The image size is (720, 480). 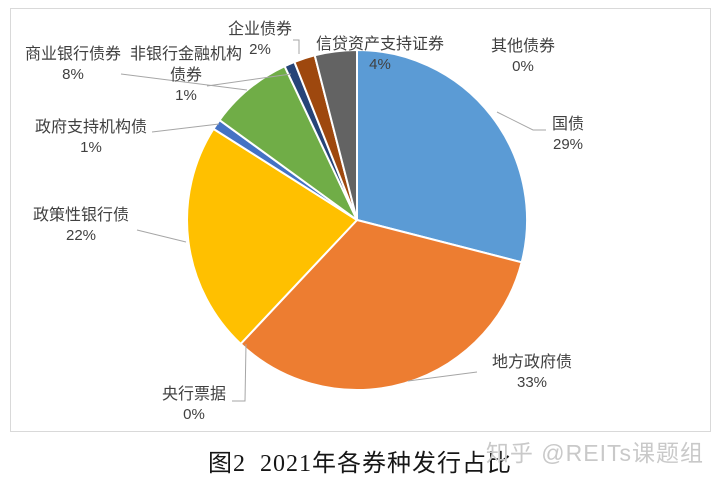 What do you see at coordinates (185, 65) in the screenshot?
I see `pie-label-name: 非银行金融机构债券` at bounding box center [185, 65].